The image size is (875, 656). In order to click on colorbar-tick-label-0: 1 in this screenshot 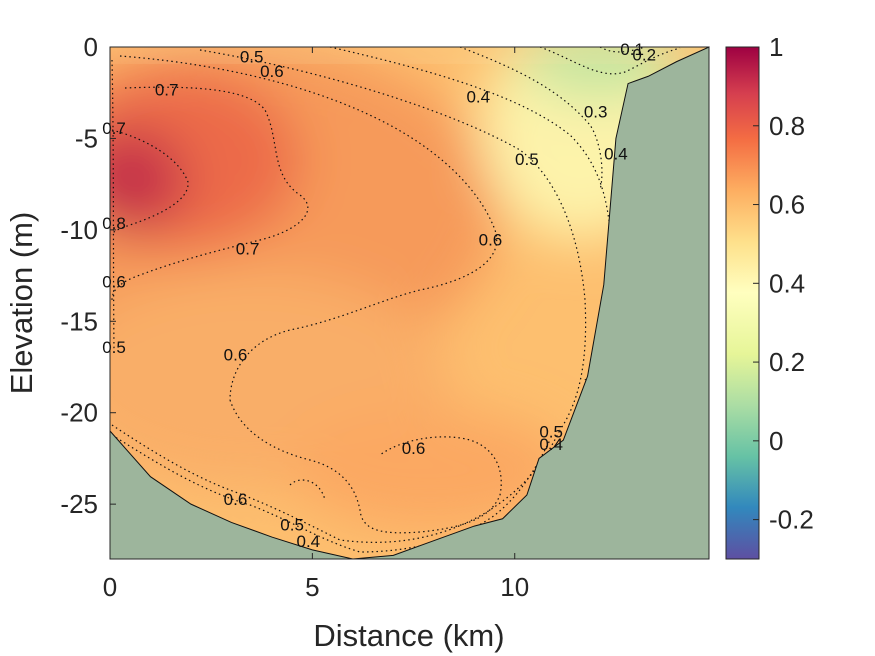, I will do `click(776, 47)`.